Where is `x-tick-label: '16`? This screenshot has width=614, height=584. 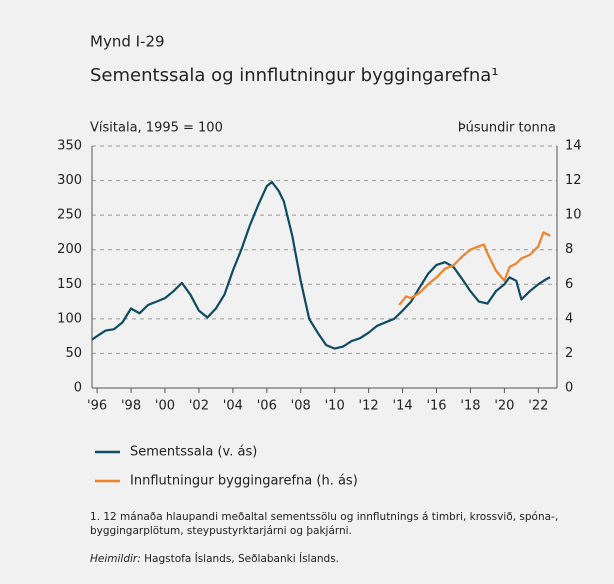
x-tick-label: '16 is located at coordinates (436, 406).